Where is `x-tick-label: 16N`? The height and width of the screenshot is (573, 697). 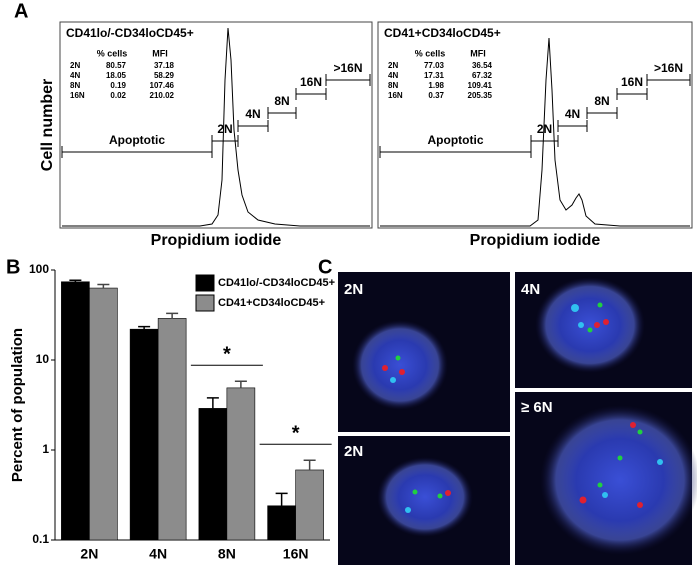
x-tick-label: 16N is located at coordinates (296, 554).